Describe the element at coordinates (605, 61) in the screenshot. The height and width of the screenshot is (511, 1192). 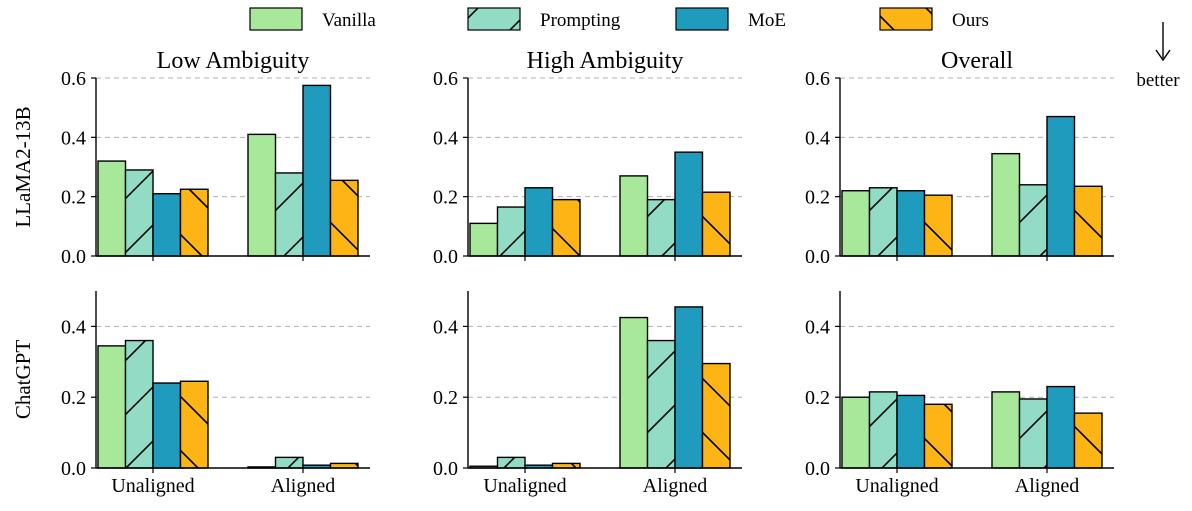
I see `panel-title: High Ambiguity` at that location.